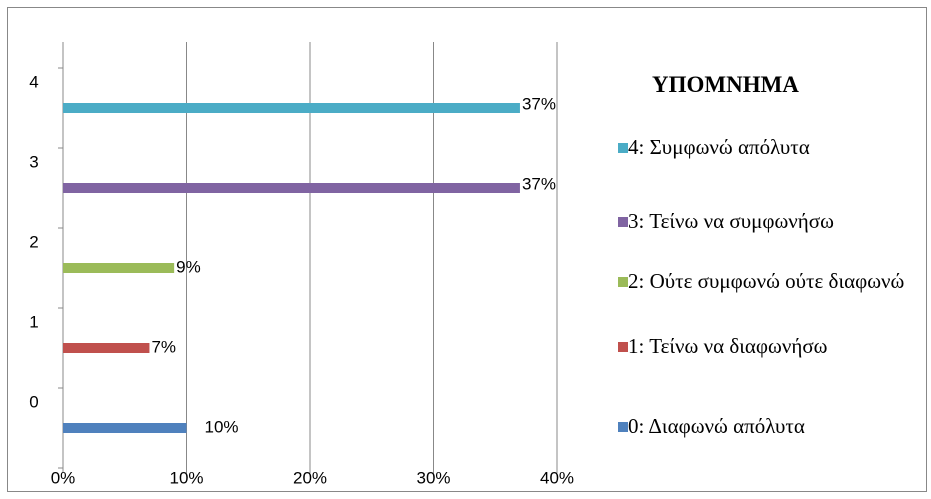 The image size is (931, 499). What do you see at coordinates (33, 241) in the screenshot?
I see `y-tick-label: 2` at bounding box center [33, 241].